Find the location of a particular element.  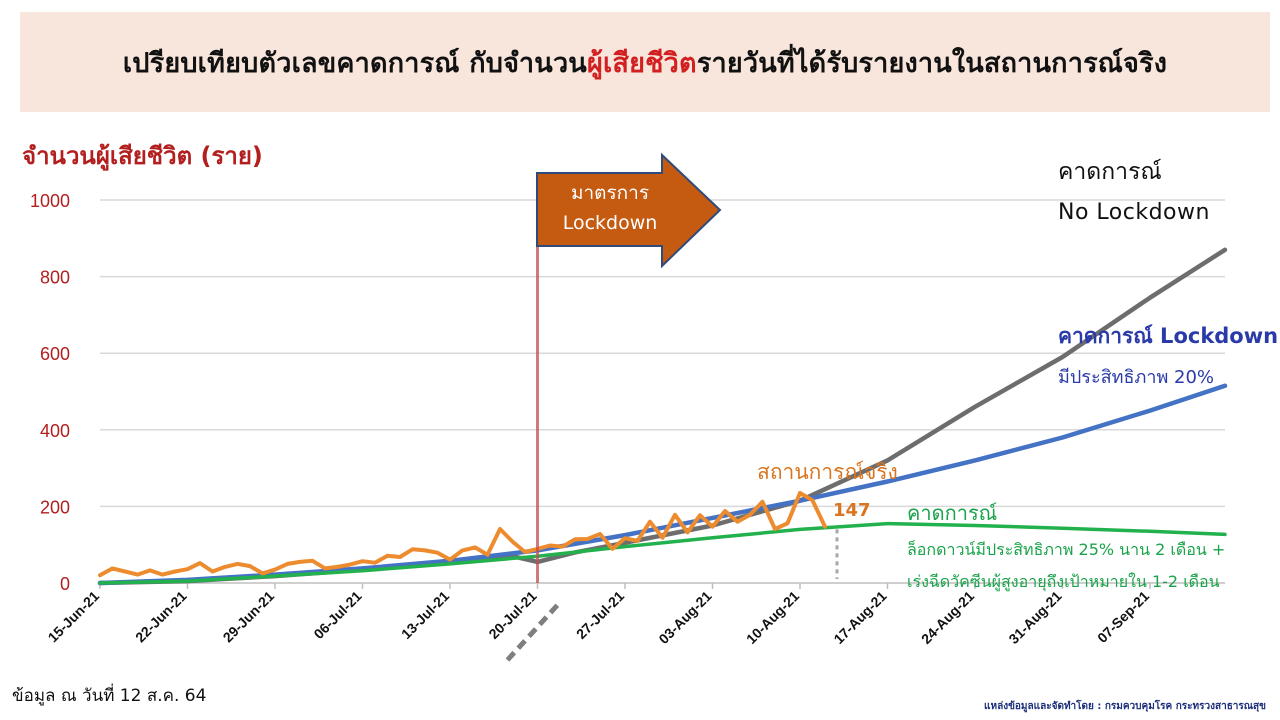

annotation-actual: สถานการณ์จริง is located at coordinates (827, 472).